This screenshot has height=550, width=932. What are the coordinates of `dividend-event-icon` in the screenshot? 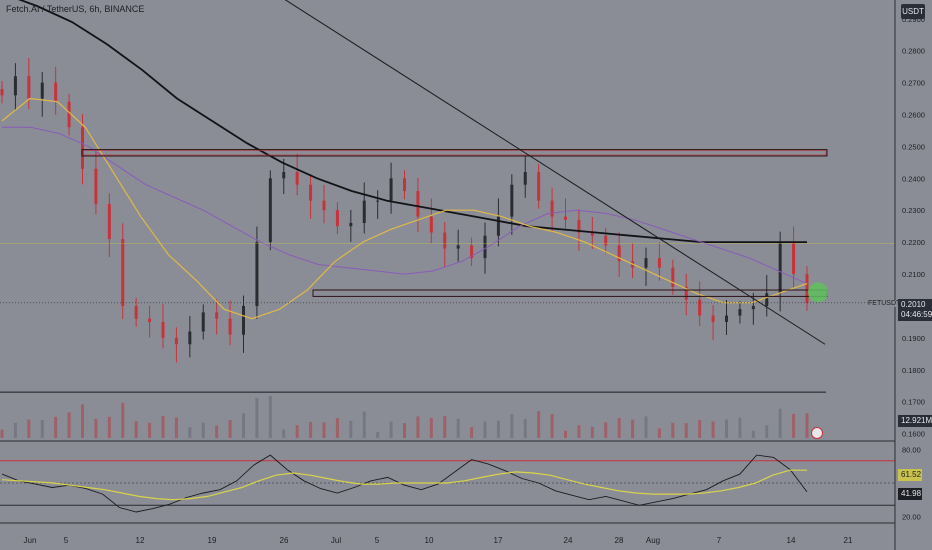 It's located at (817, 433).